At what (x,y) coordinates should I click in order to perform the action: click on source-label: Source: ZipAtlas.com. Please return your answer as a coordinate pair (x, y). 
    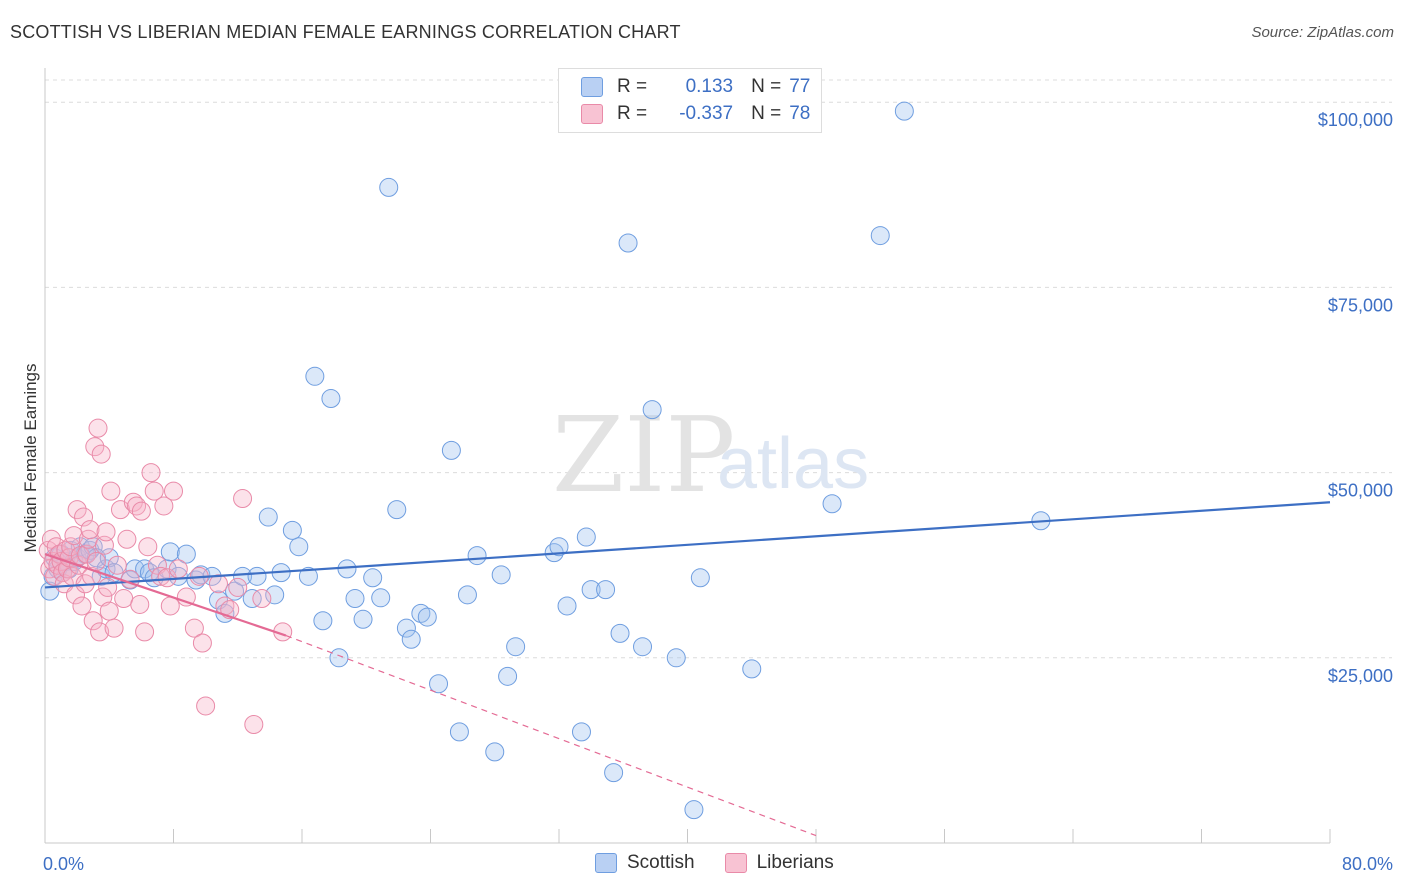
    Looking at the image, I should click on (1322, 32).